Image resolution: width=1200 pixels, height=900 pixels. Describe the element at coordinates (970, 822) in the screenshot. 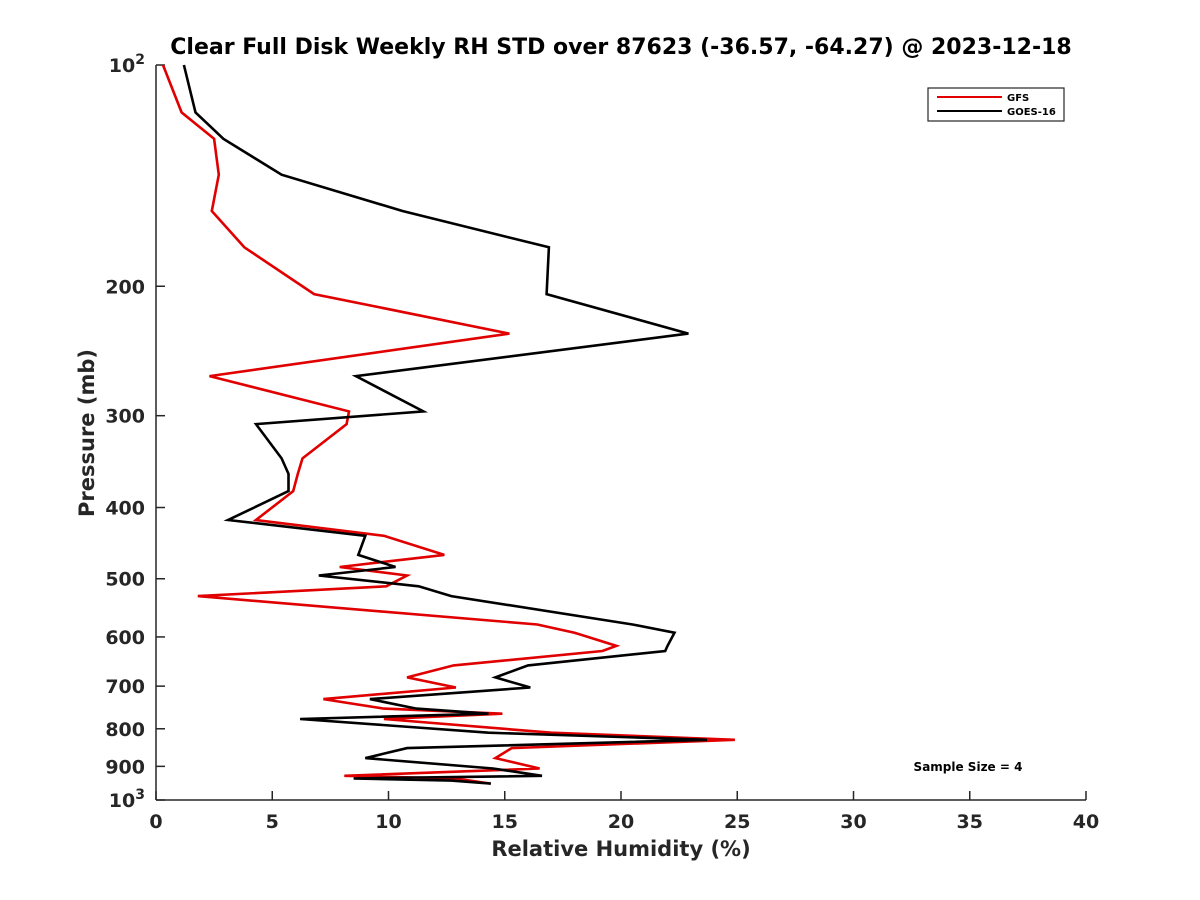

I see `x-tick-label: 35` at that location.